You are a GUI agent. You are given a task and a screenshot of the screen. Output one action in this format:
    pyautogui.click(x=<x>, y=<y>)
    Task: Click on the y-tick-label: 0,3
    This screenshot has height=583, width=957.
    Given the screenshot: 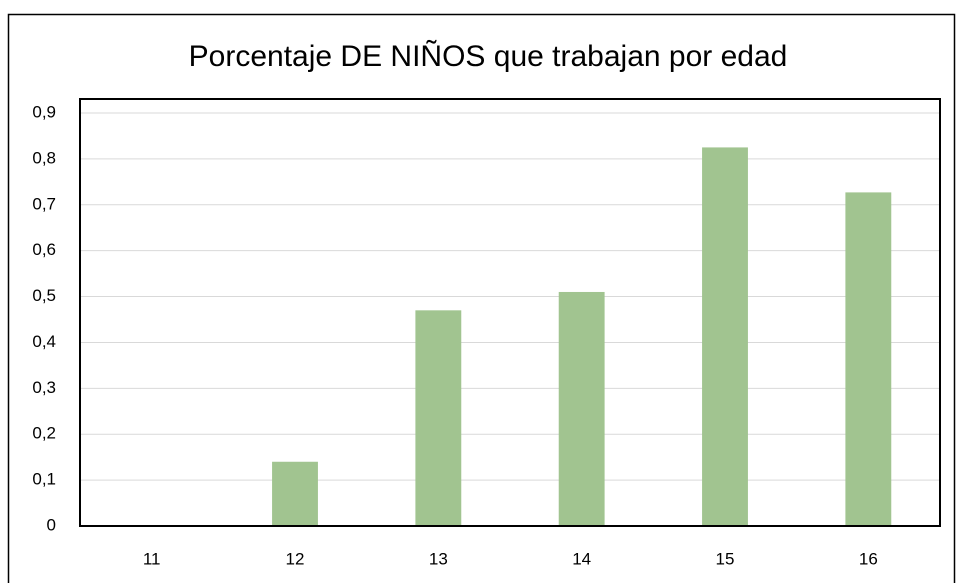 What is the action you would take?
    pyautogui.click(x=44, y=387)
    